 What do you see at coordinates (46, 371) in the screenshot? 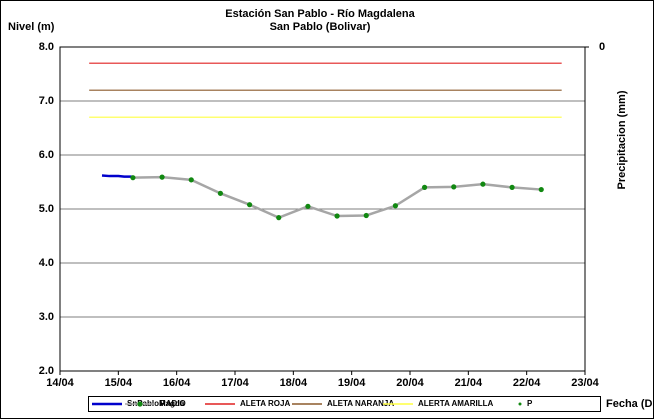
I see `y-tick-label: 2.0` at bounding box center [46, 371].